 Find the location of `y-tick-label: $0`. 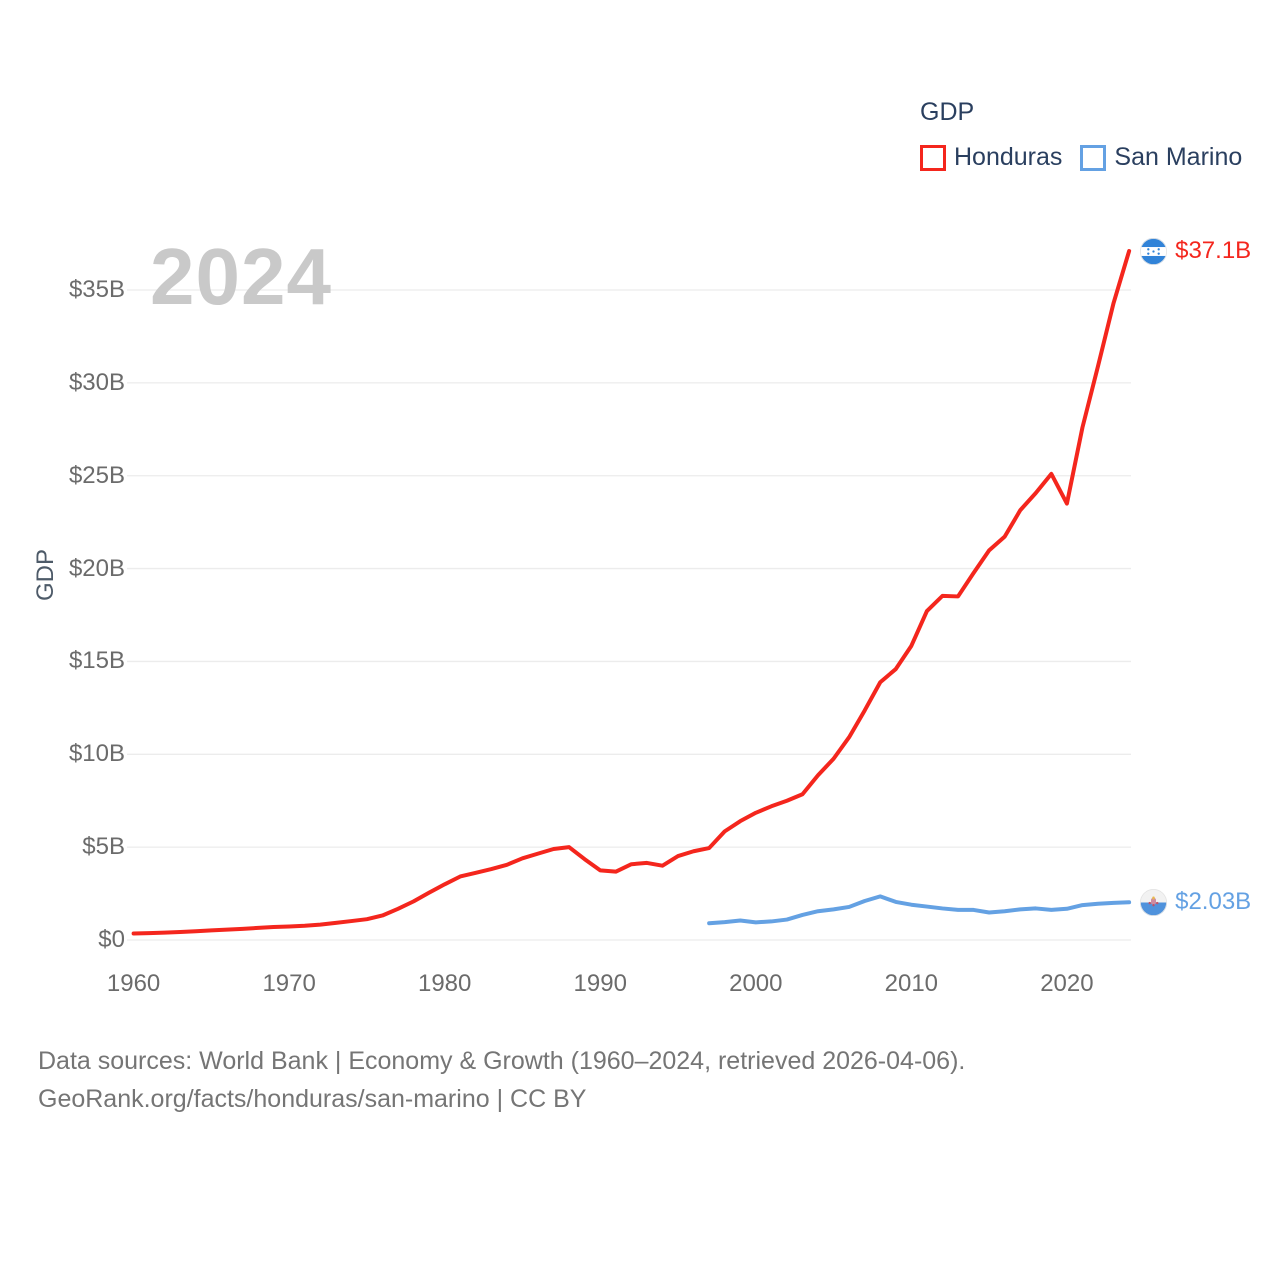

y-tick-label: $0 is located at coordinates (111, 939).